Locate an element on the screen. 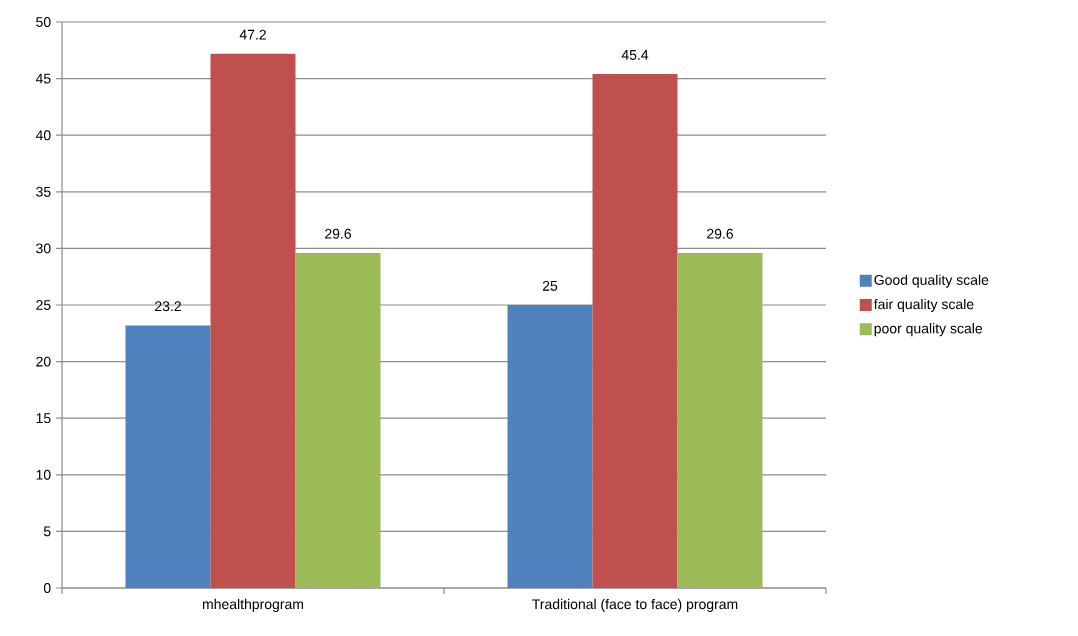 This screenshot has width=1078, height=636. data-label: 45.4 is located at coordinates (635, 55).